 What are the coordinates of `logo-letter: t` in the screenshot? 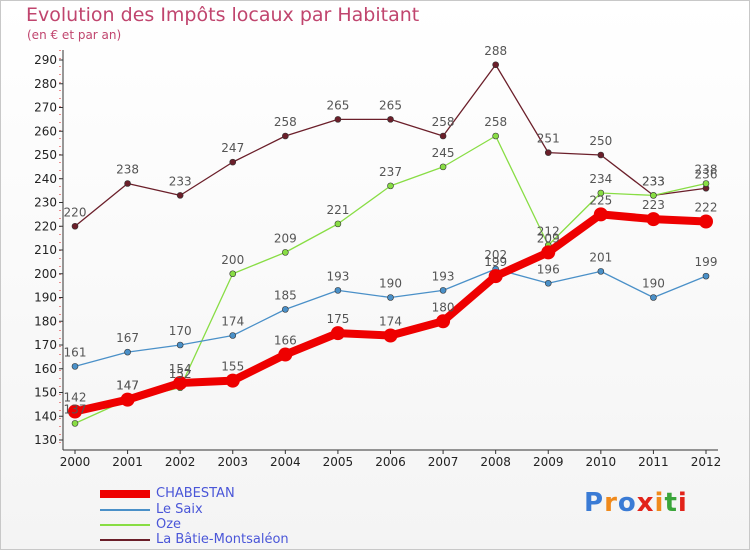 It's located at (671, 503).